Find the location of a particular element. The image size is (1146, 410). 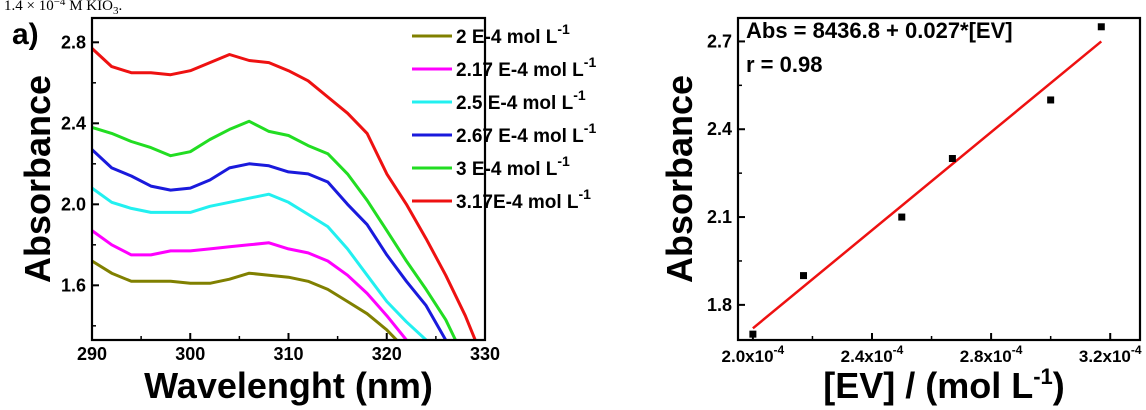

x-tick-label: 2.4x10⁻⁴ is located at coordinates (872, 354).